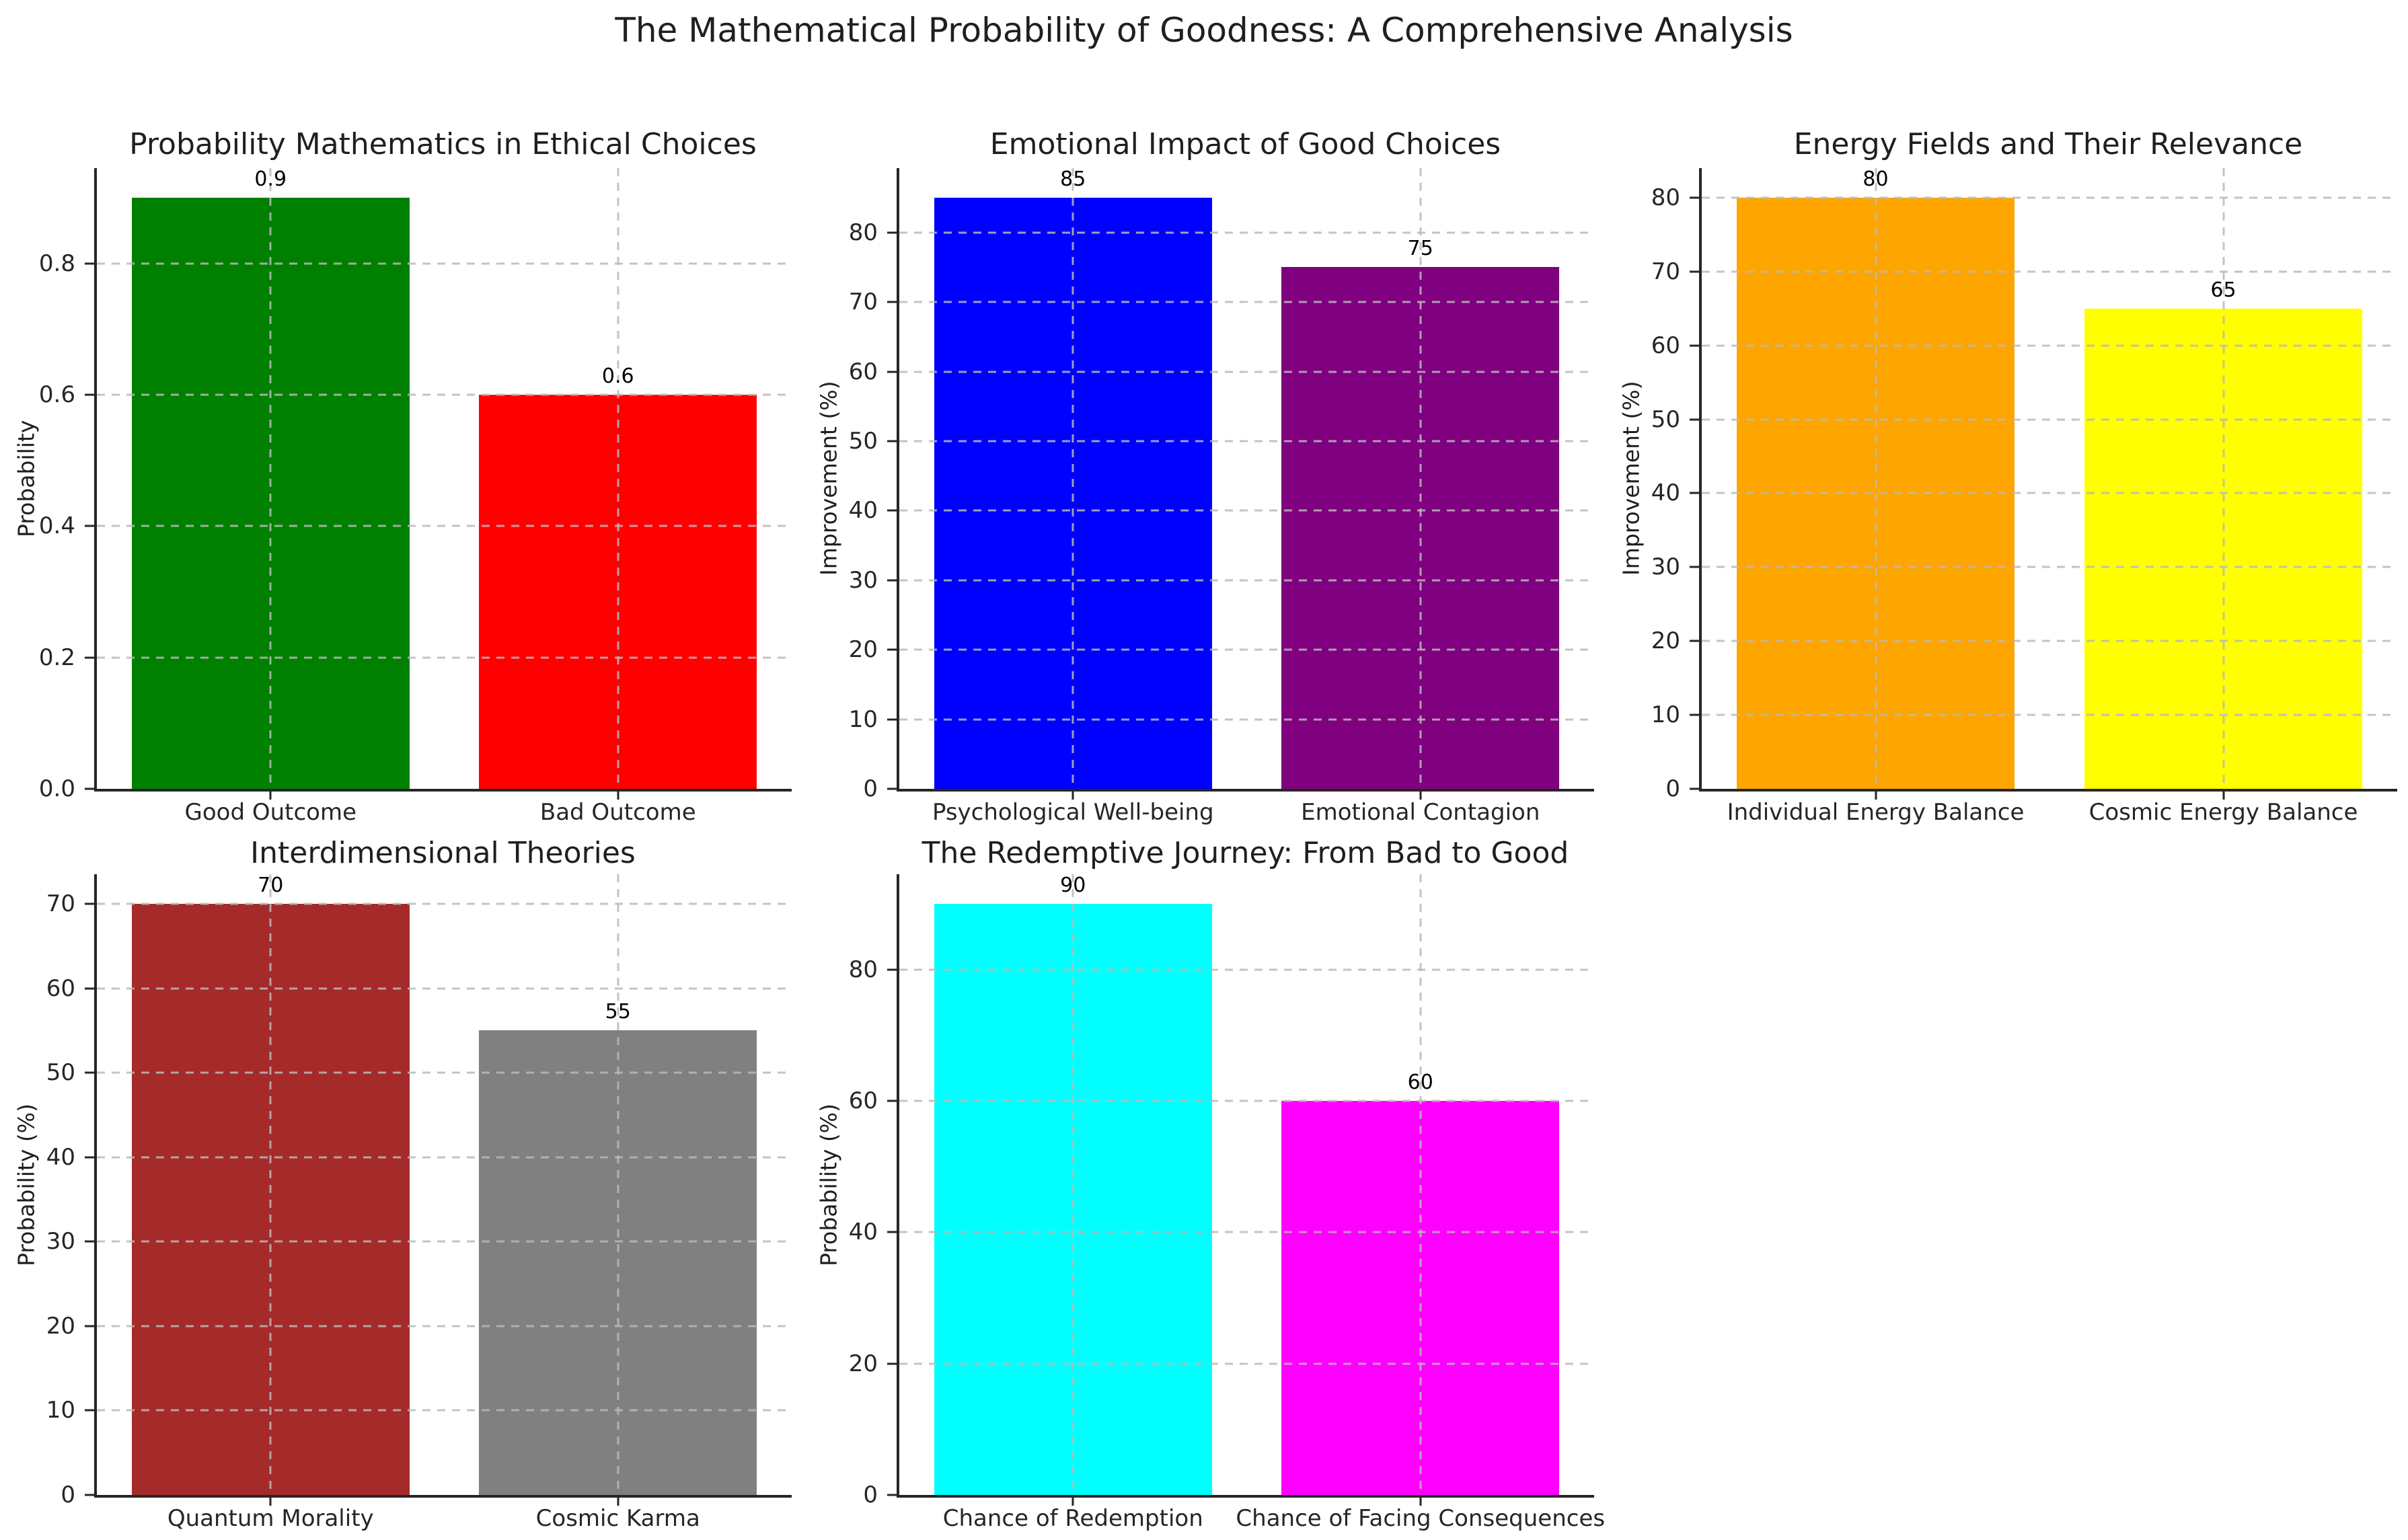 This screenshot has height=1540, width=2408. I want to click on x-tick-label: Cosmic Energy Balance, so click(2223, 813).